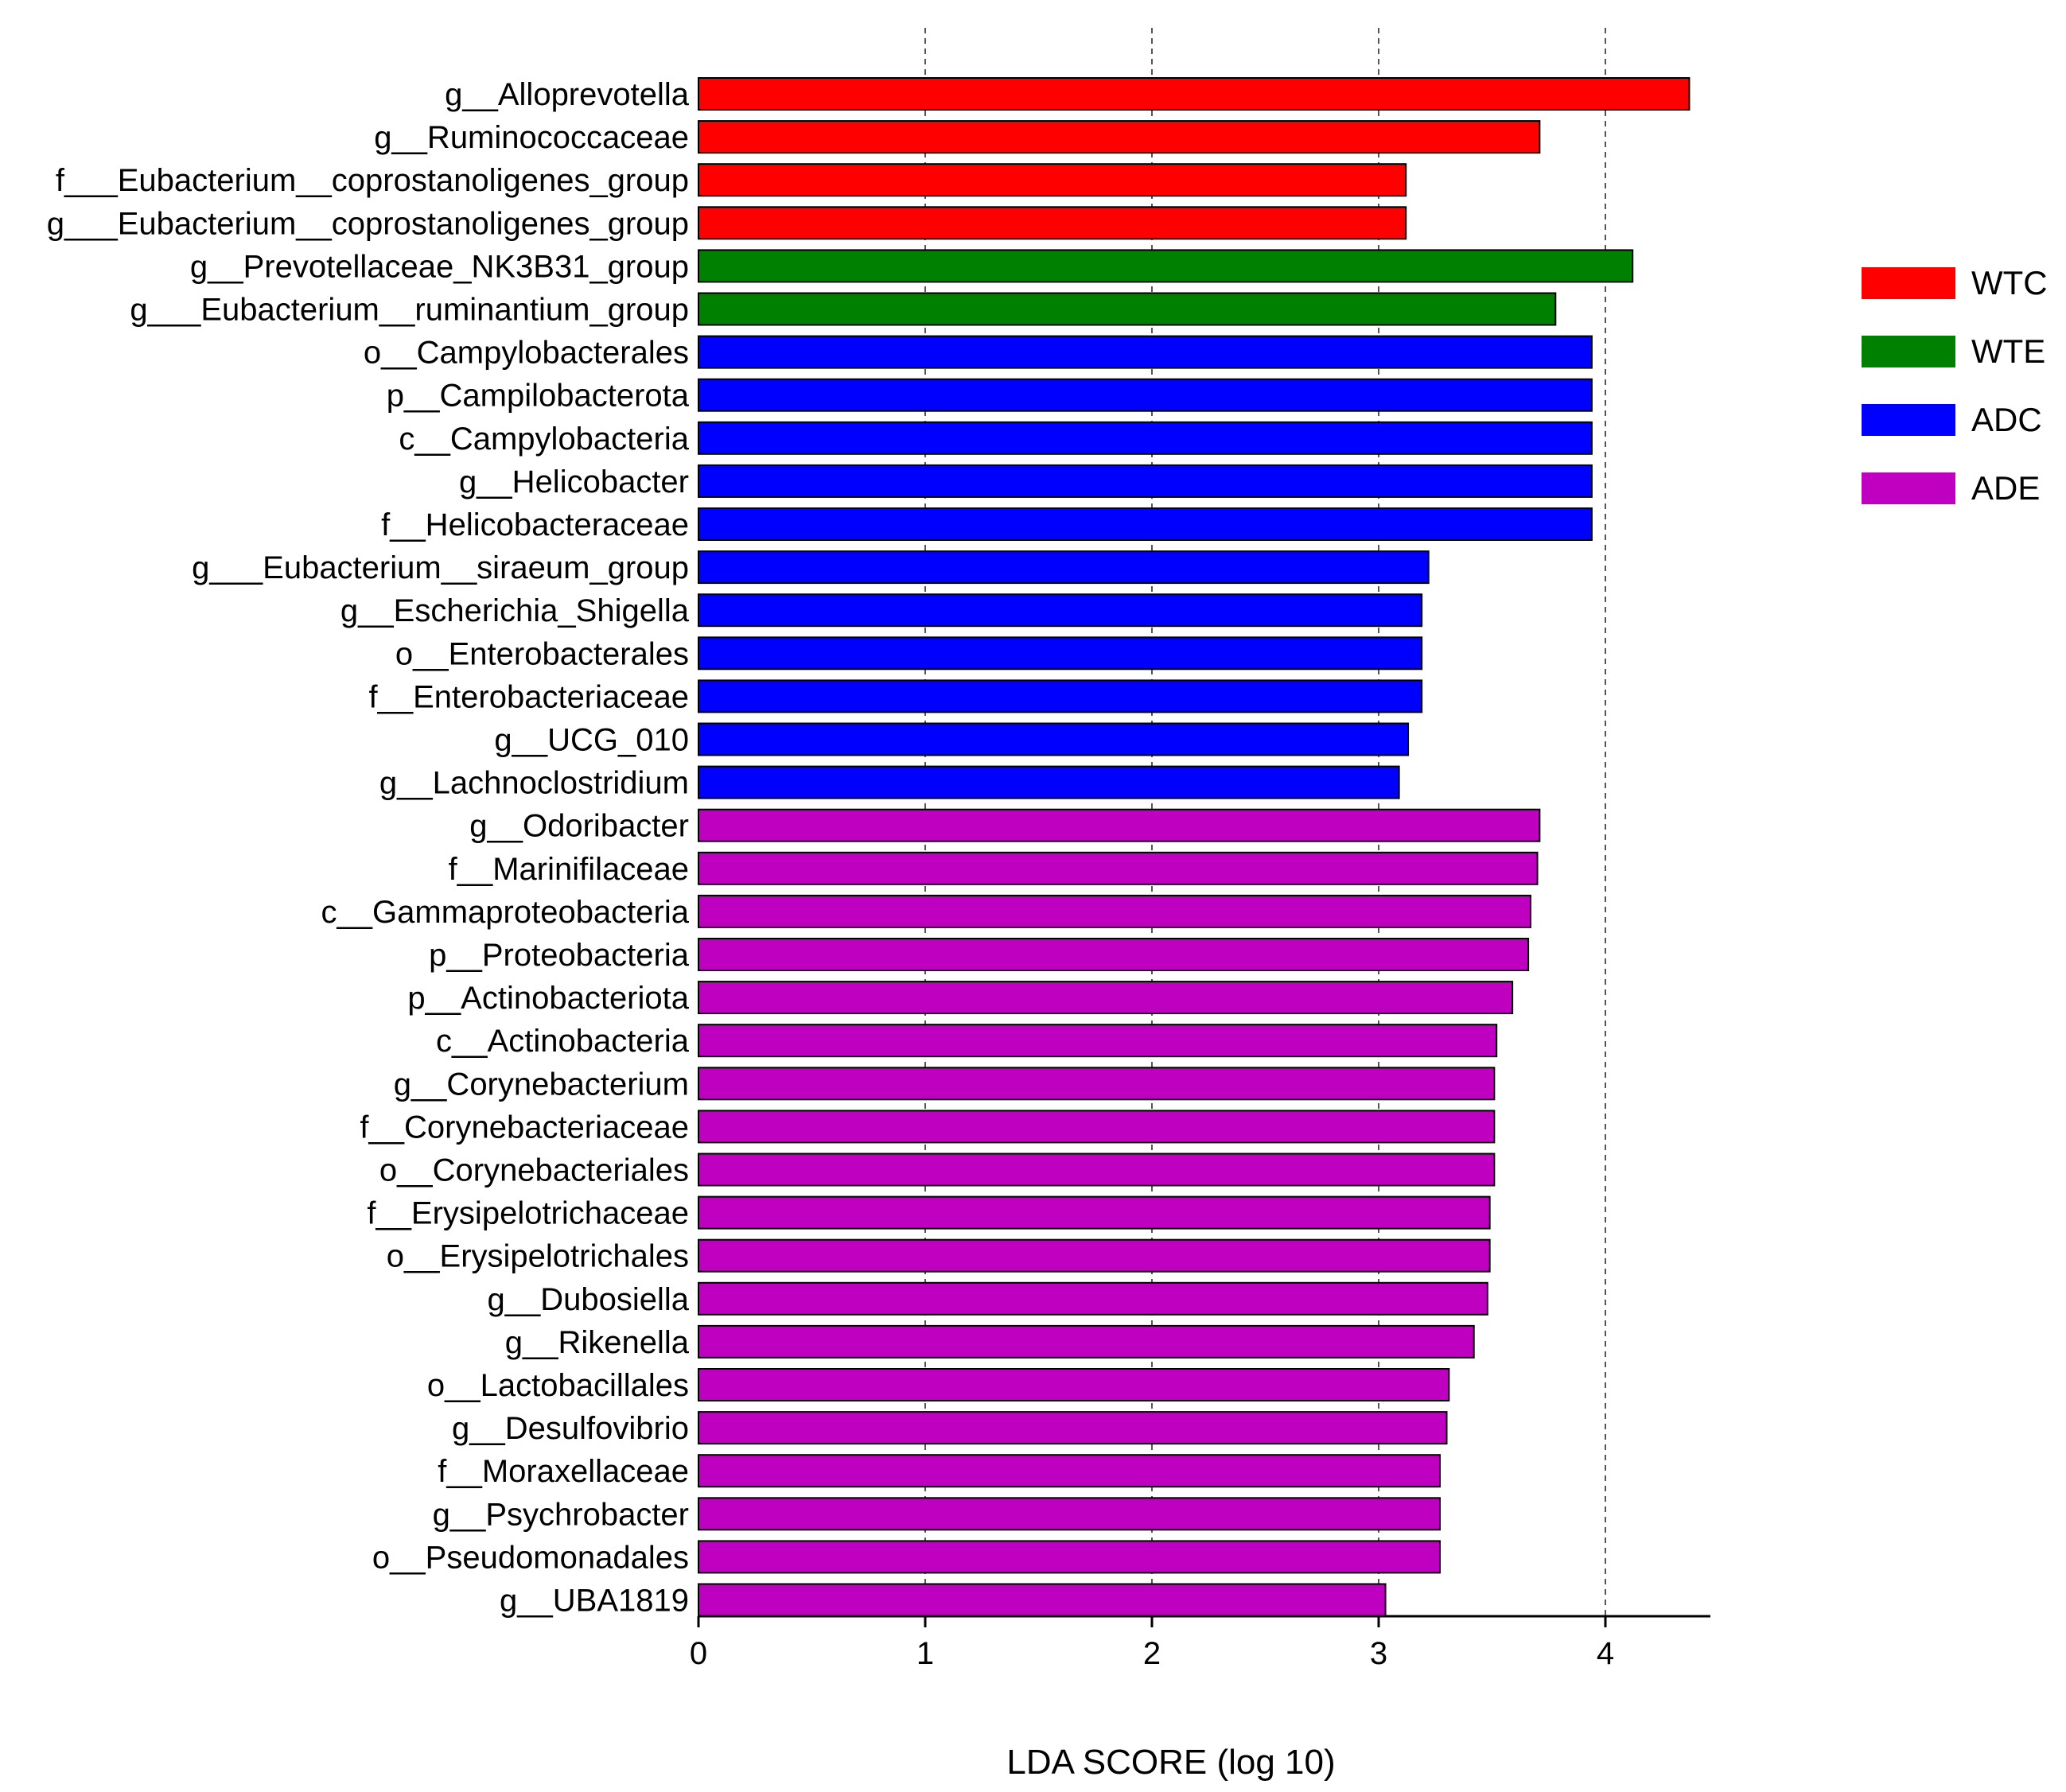  What do you see at coordinates (570, 1428) in the screenshot?
I see `bar-label-31: g__Desulfovibrio` at bounding box center [570, 1428].